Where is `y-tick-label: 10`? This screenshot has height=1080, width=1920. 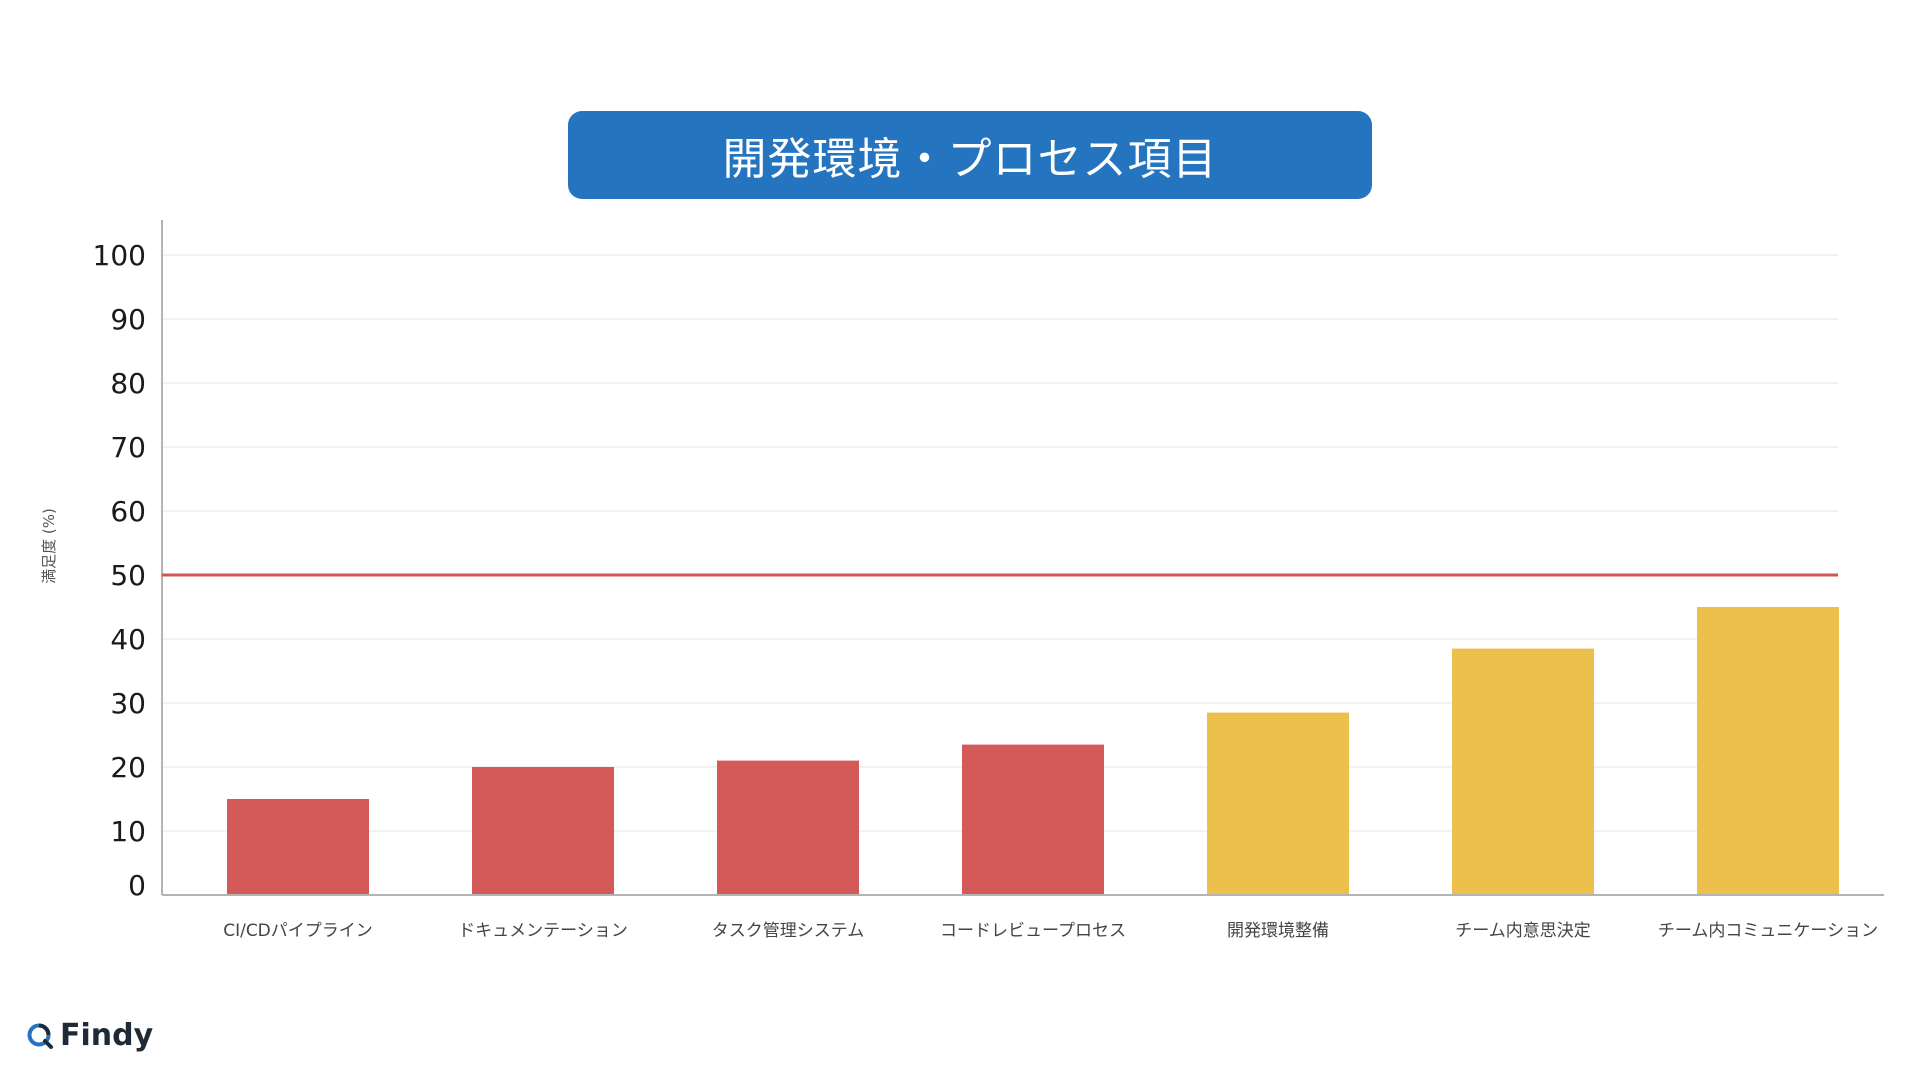 y-tick-label: 10 is located at coordinates (128, 831).